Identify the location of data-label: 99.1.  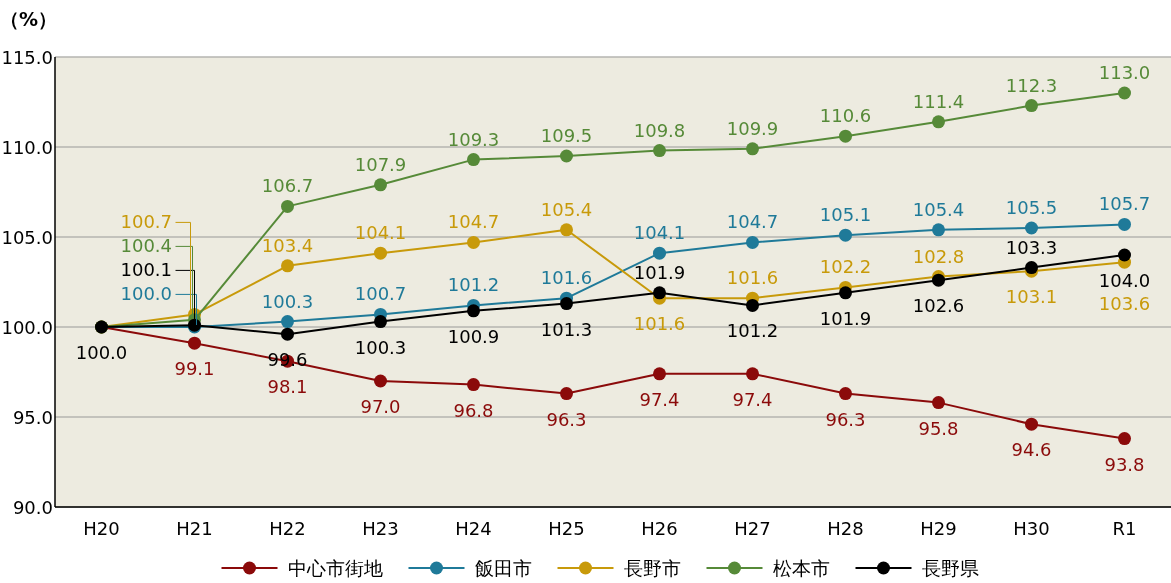
(194, 369).